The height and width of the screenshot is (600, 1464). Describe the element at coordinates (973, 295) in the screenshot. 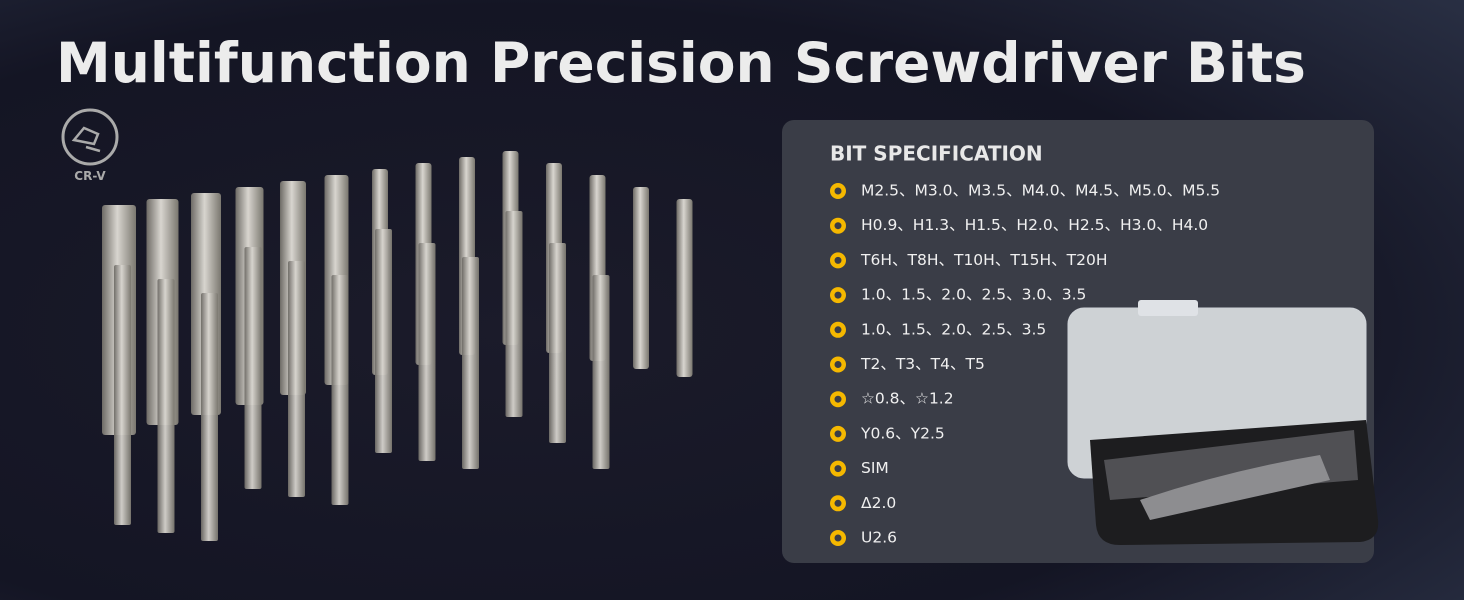

I see `spec-item: 1.0、1.5、2.0、2.5、3.0、3.5` at that location.